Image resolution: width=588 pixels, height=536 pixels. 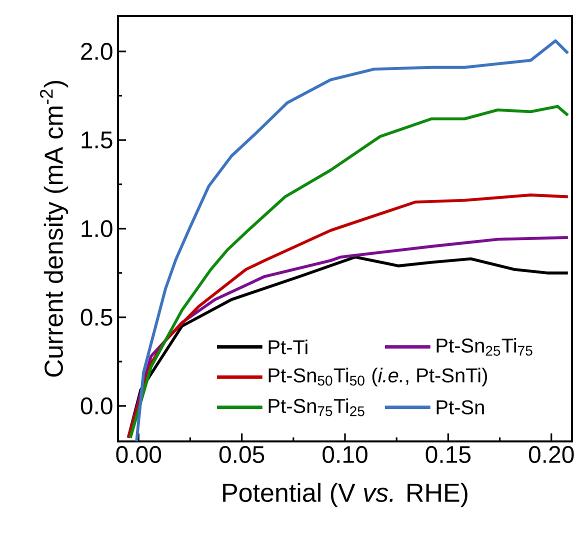 What do you see at coordinates (54, 228) in the screenshot?
I see `y-axis-title: Current density (mA cm$^{-2}$)` at bounding box center [54, 228].